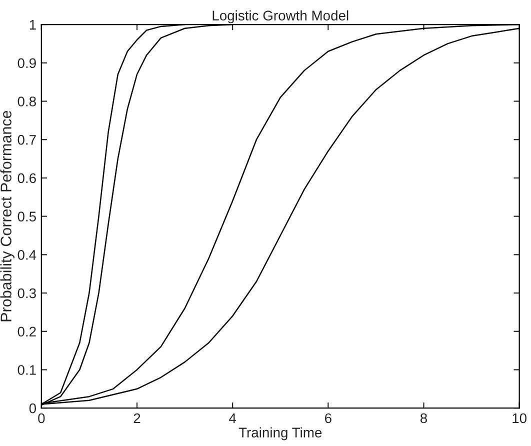  Describe the element at coordinates (423, 418) in the screenshot. I see `x-tick-label: 8` at that location.